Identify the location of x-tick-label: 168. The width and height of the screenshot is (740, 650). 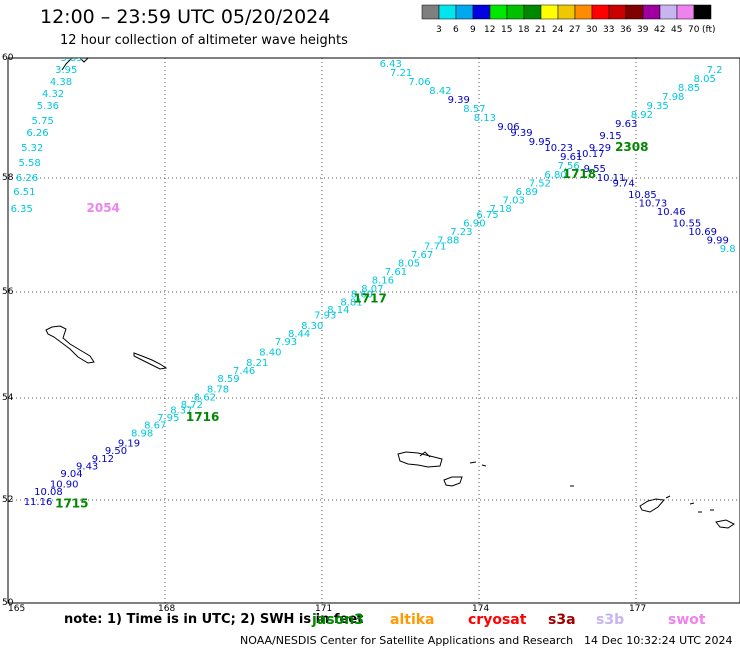
(166, 609).